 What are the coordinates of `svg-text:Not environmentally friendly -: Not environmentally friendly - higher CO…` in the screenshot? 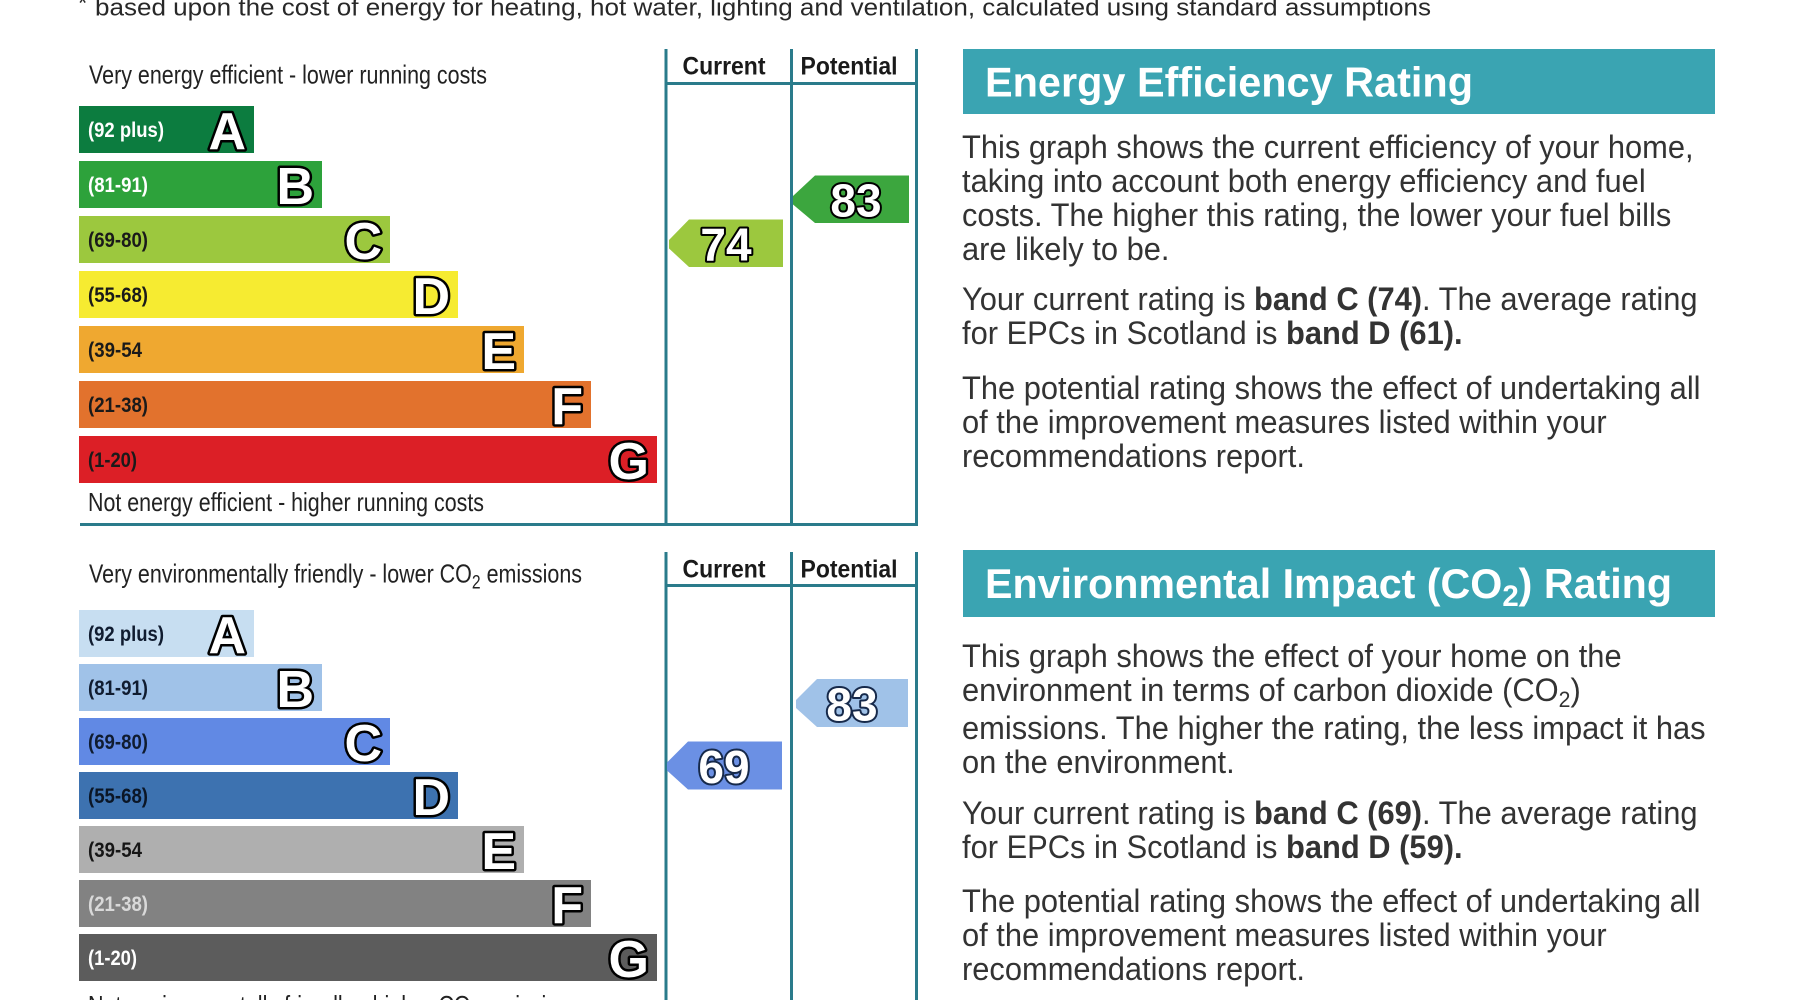 It's located at (334, 995).